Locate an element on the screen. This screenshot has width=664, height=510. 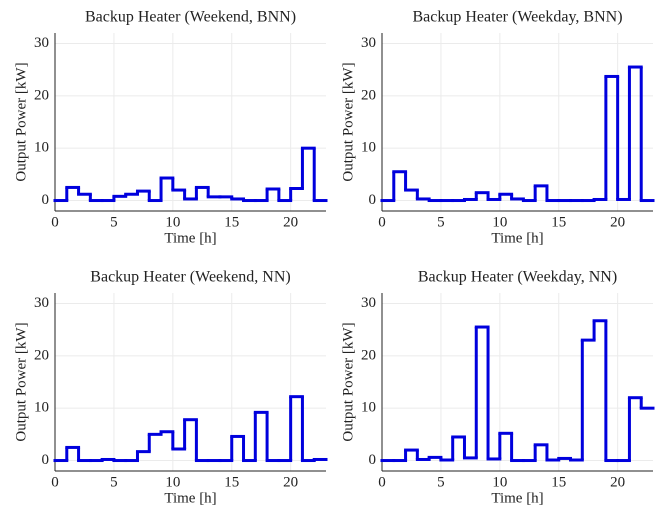
chart-title: Backup Heater (Weekend, NN) is located at coordinates (190, 277).